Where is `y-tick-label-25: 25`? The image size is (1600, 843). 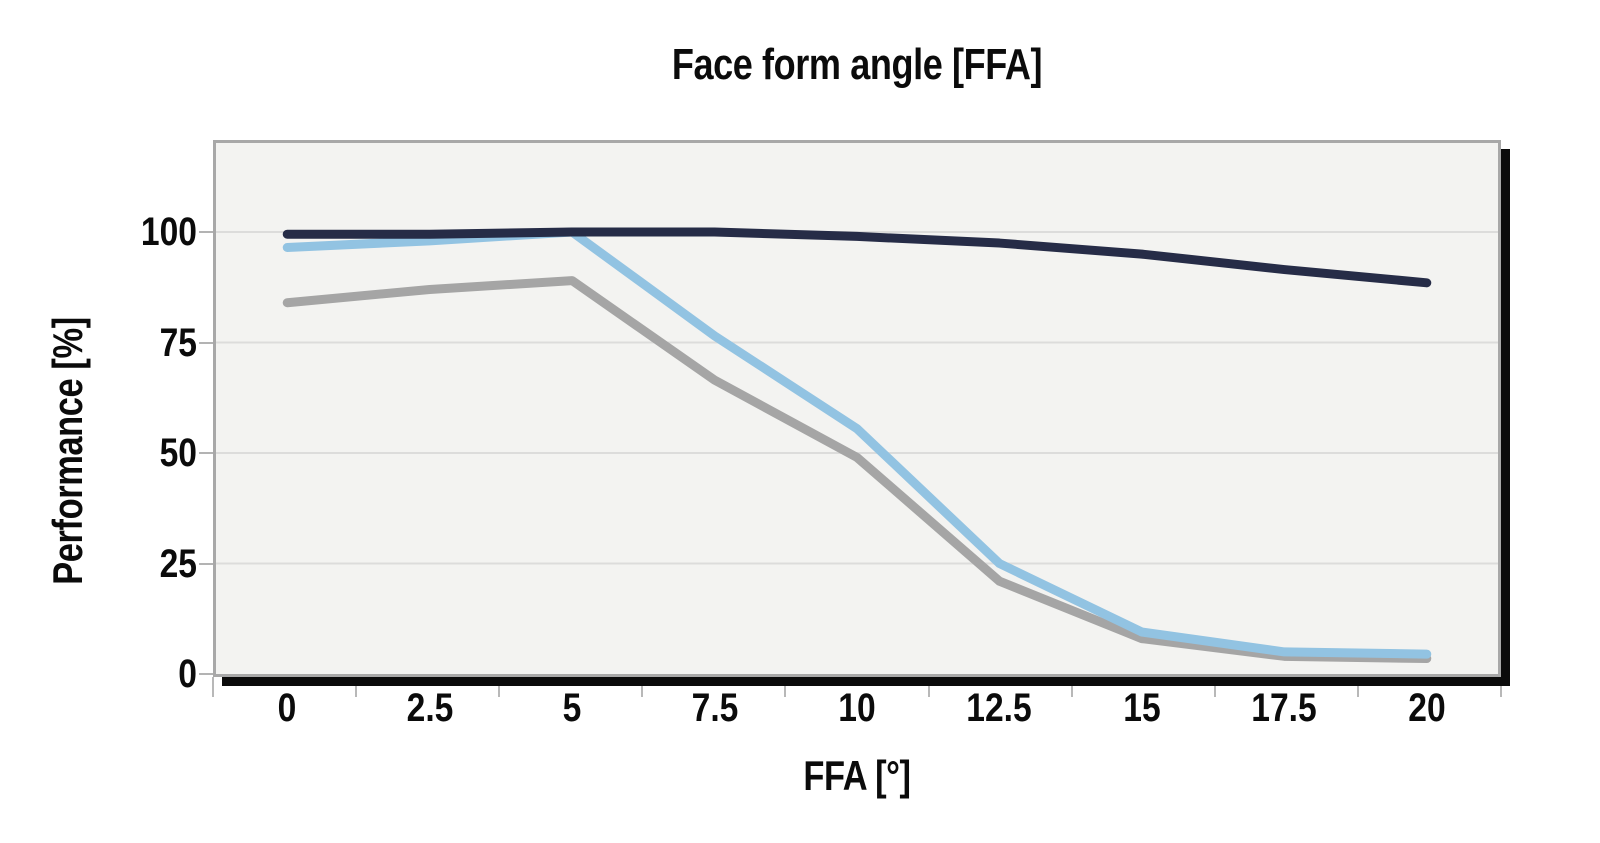 y-tick-label-25: 25 is located at coordinates (178, 563).